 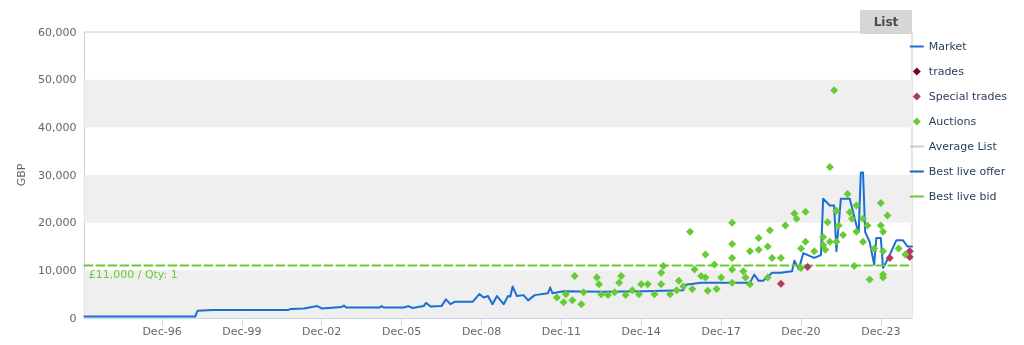 What do you see at coordinates (57, 270) in the screenshot?
I see `y-tick-label: 10,000` at bounding box center [57, 270].